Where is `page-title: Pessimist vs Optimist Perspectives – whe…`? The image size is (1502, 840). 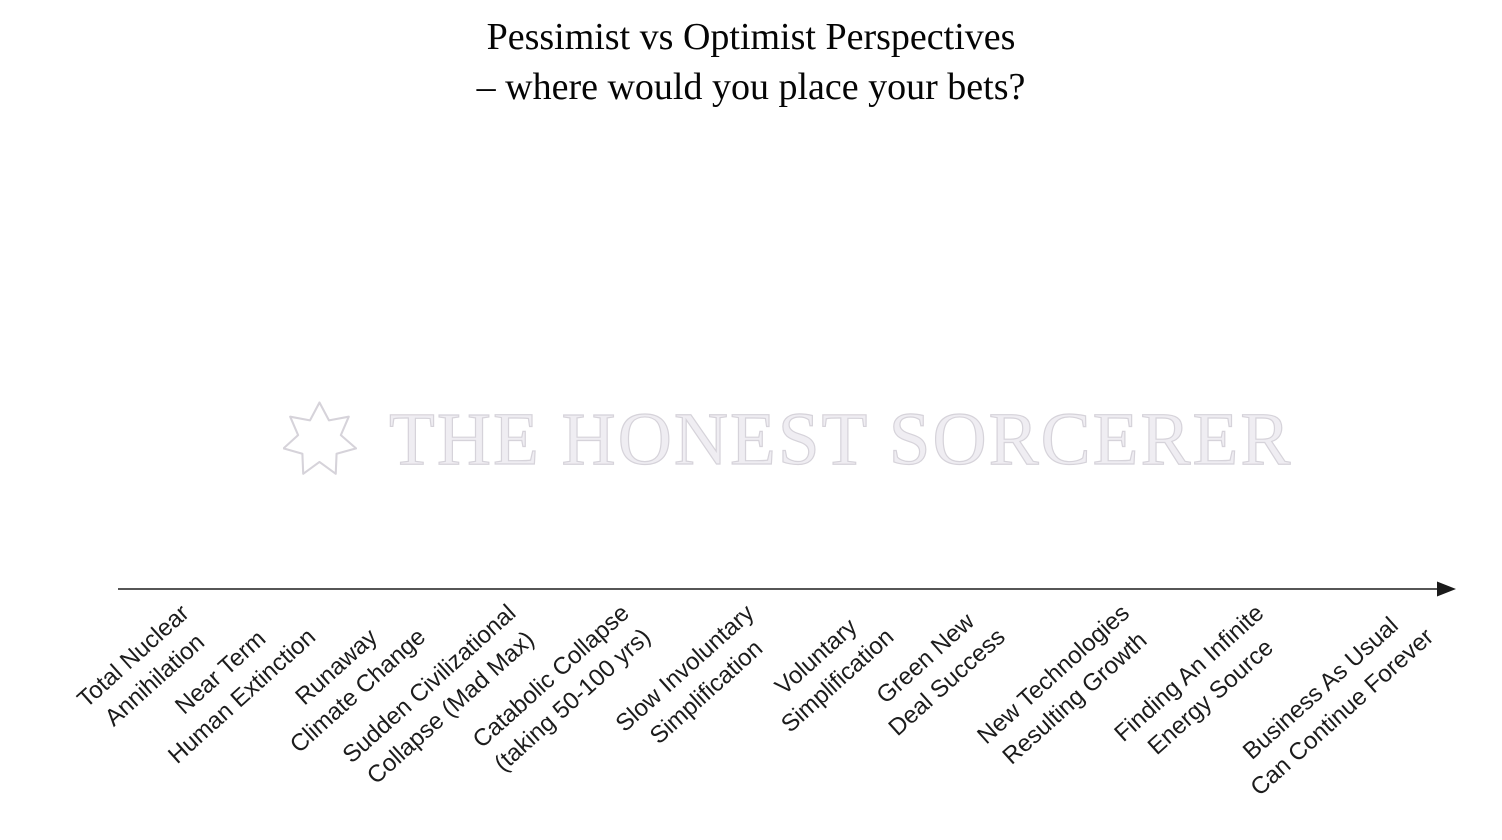 page-title: Pessimist vs Optimist Perspectives – whe… is located at coordinates (751, 62).